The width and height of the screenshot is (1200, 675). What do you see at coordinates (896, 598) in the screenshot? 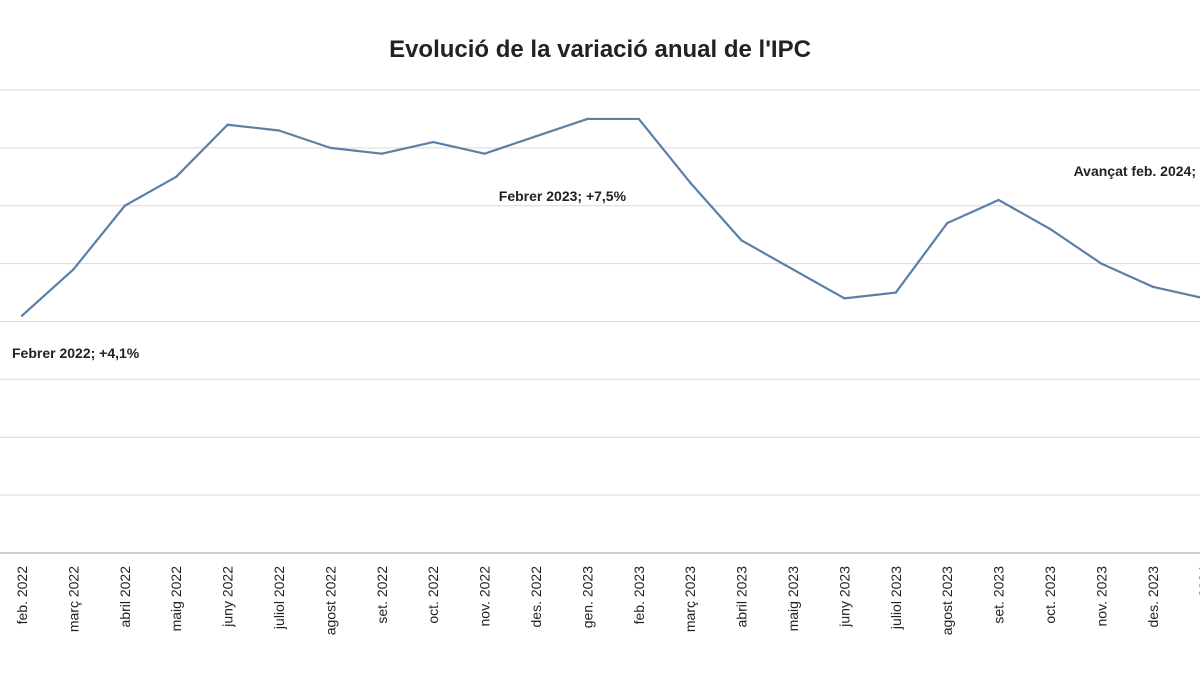
I see `x-tick-label: juliol 2023` at bounding box center [896, 598].